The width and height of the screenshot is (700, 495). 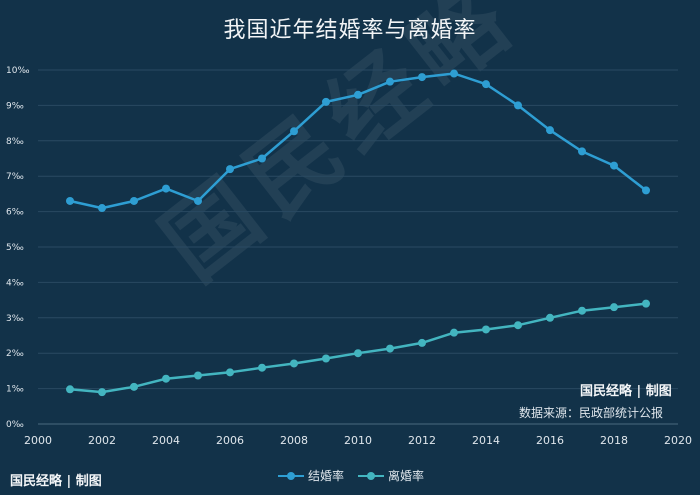 I want to click on y-tick-label: 1‰, so click(x=15, y=390).